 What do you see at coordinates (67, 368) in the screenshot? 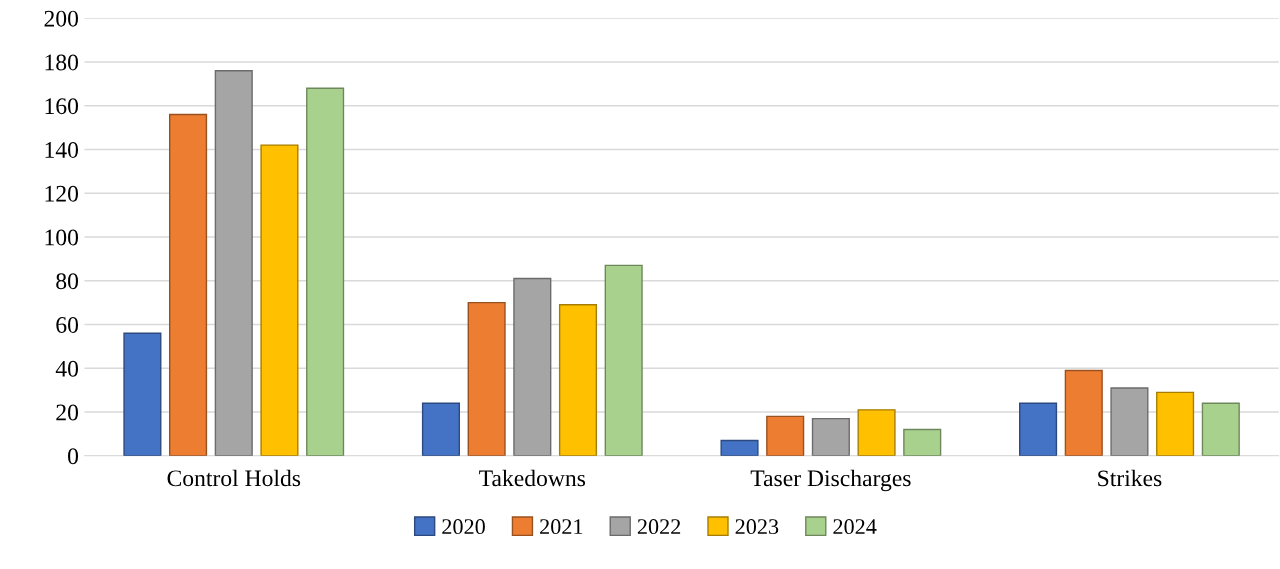
I see `y-tick-label: 40` at bounding box center [67, 368].